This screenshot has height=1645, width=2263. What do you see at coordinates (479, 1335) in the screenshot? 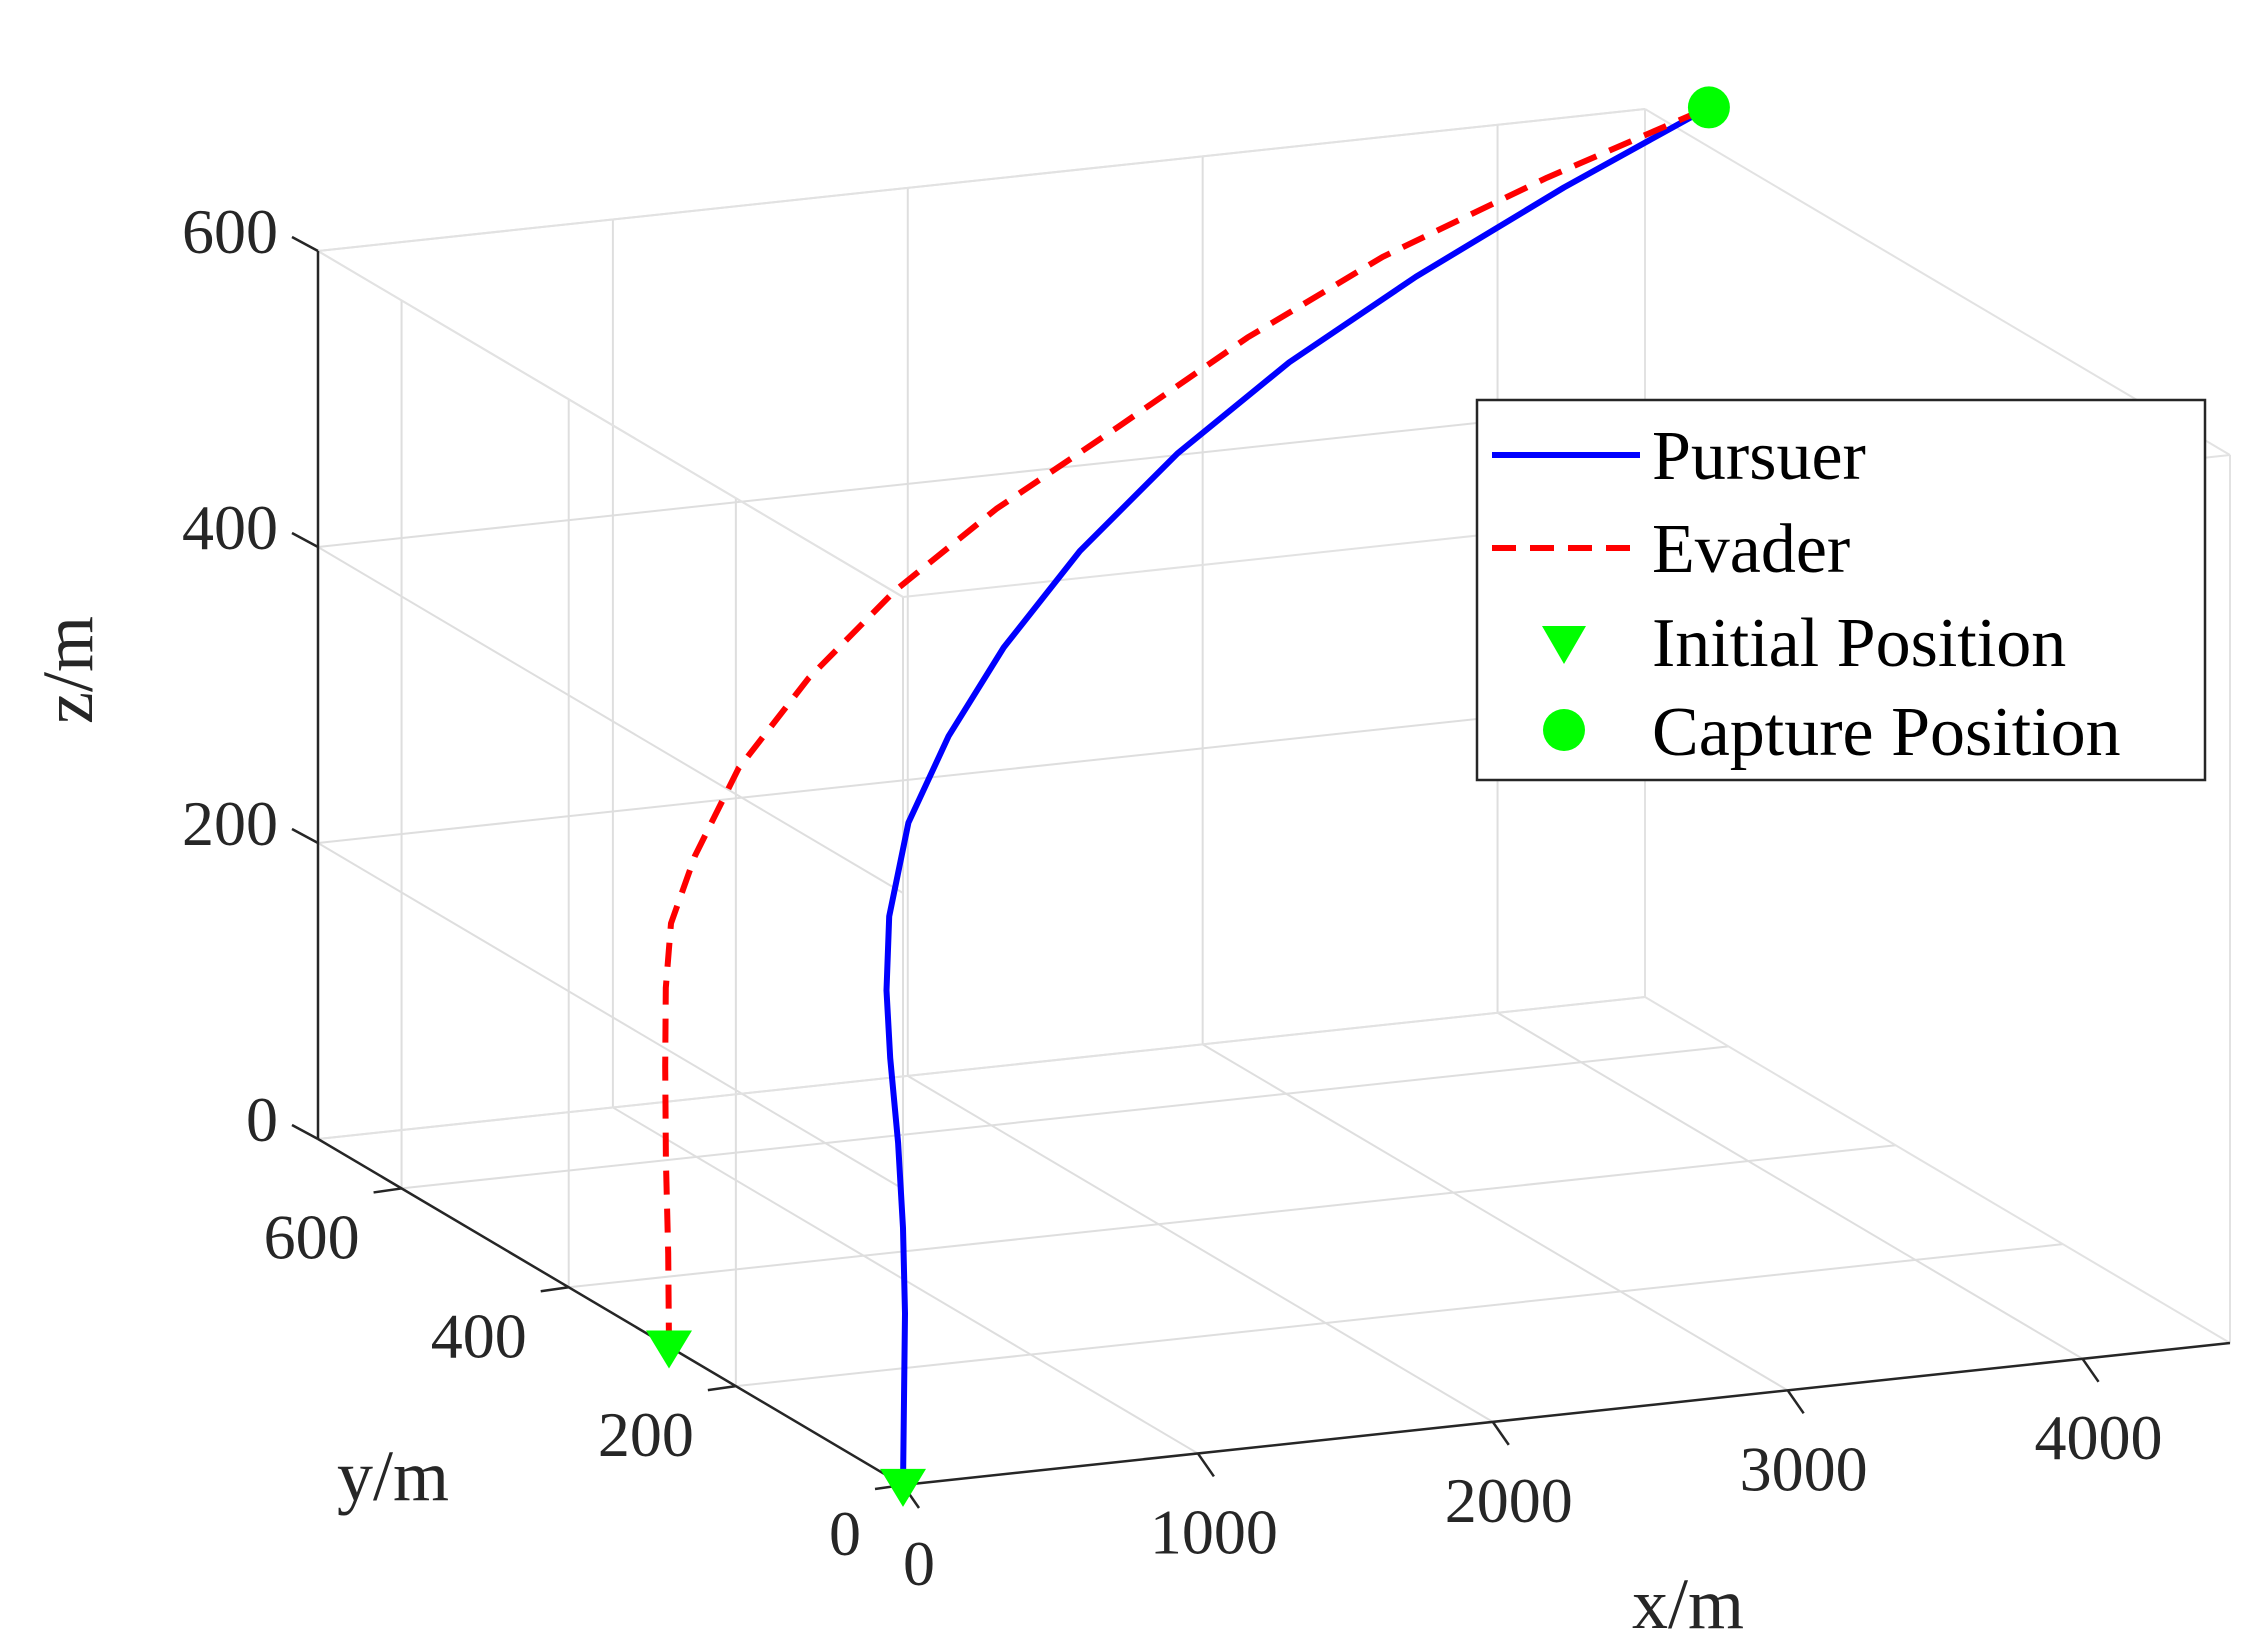
I see `y-tick-label-2: 400` at bounding box center [479, 1335].